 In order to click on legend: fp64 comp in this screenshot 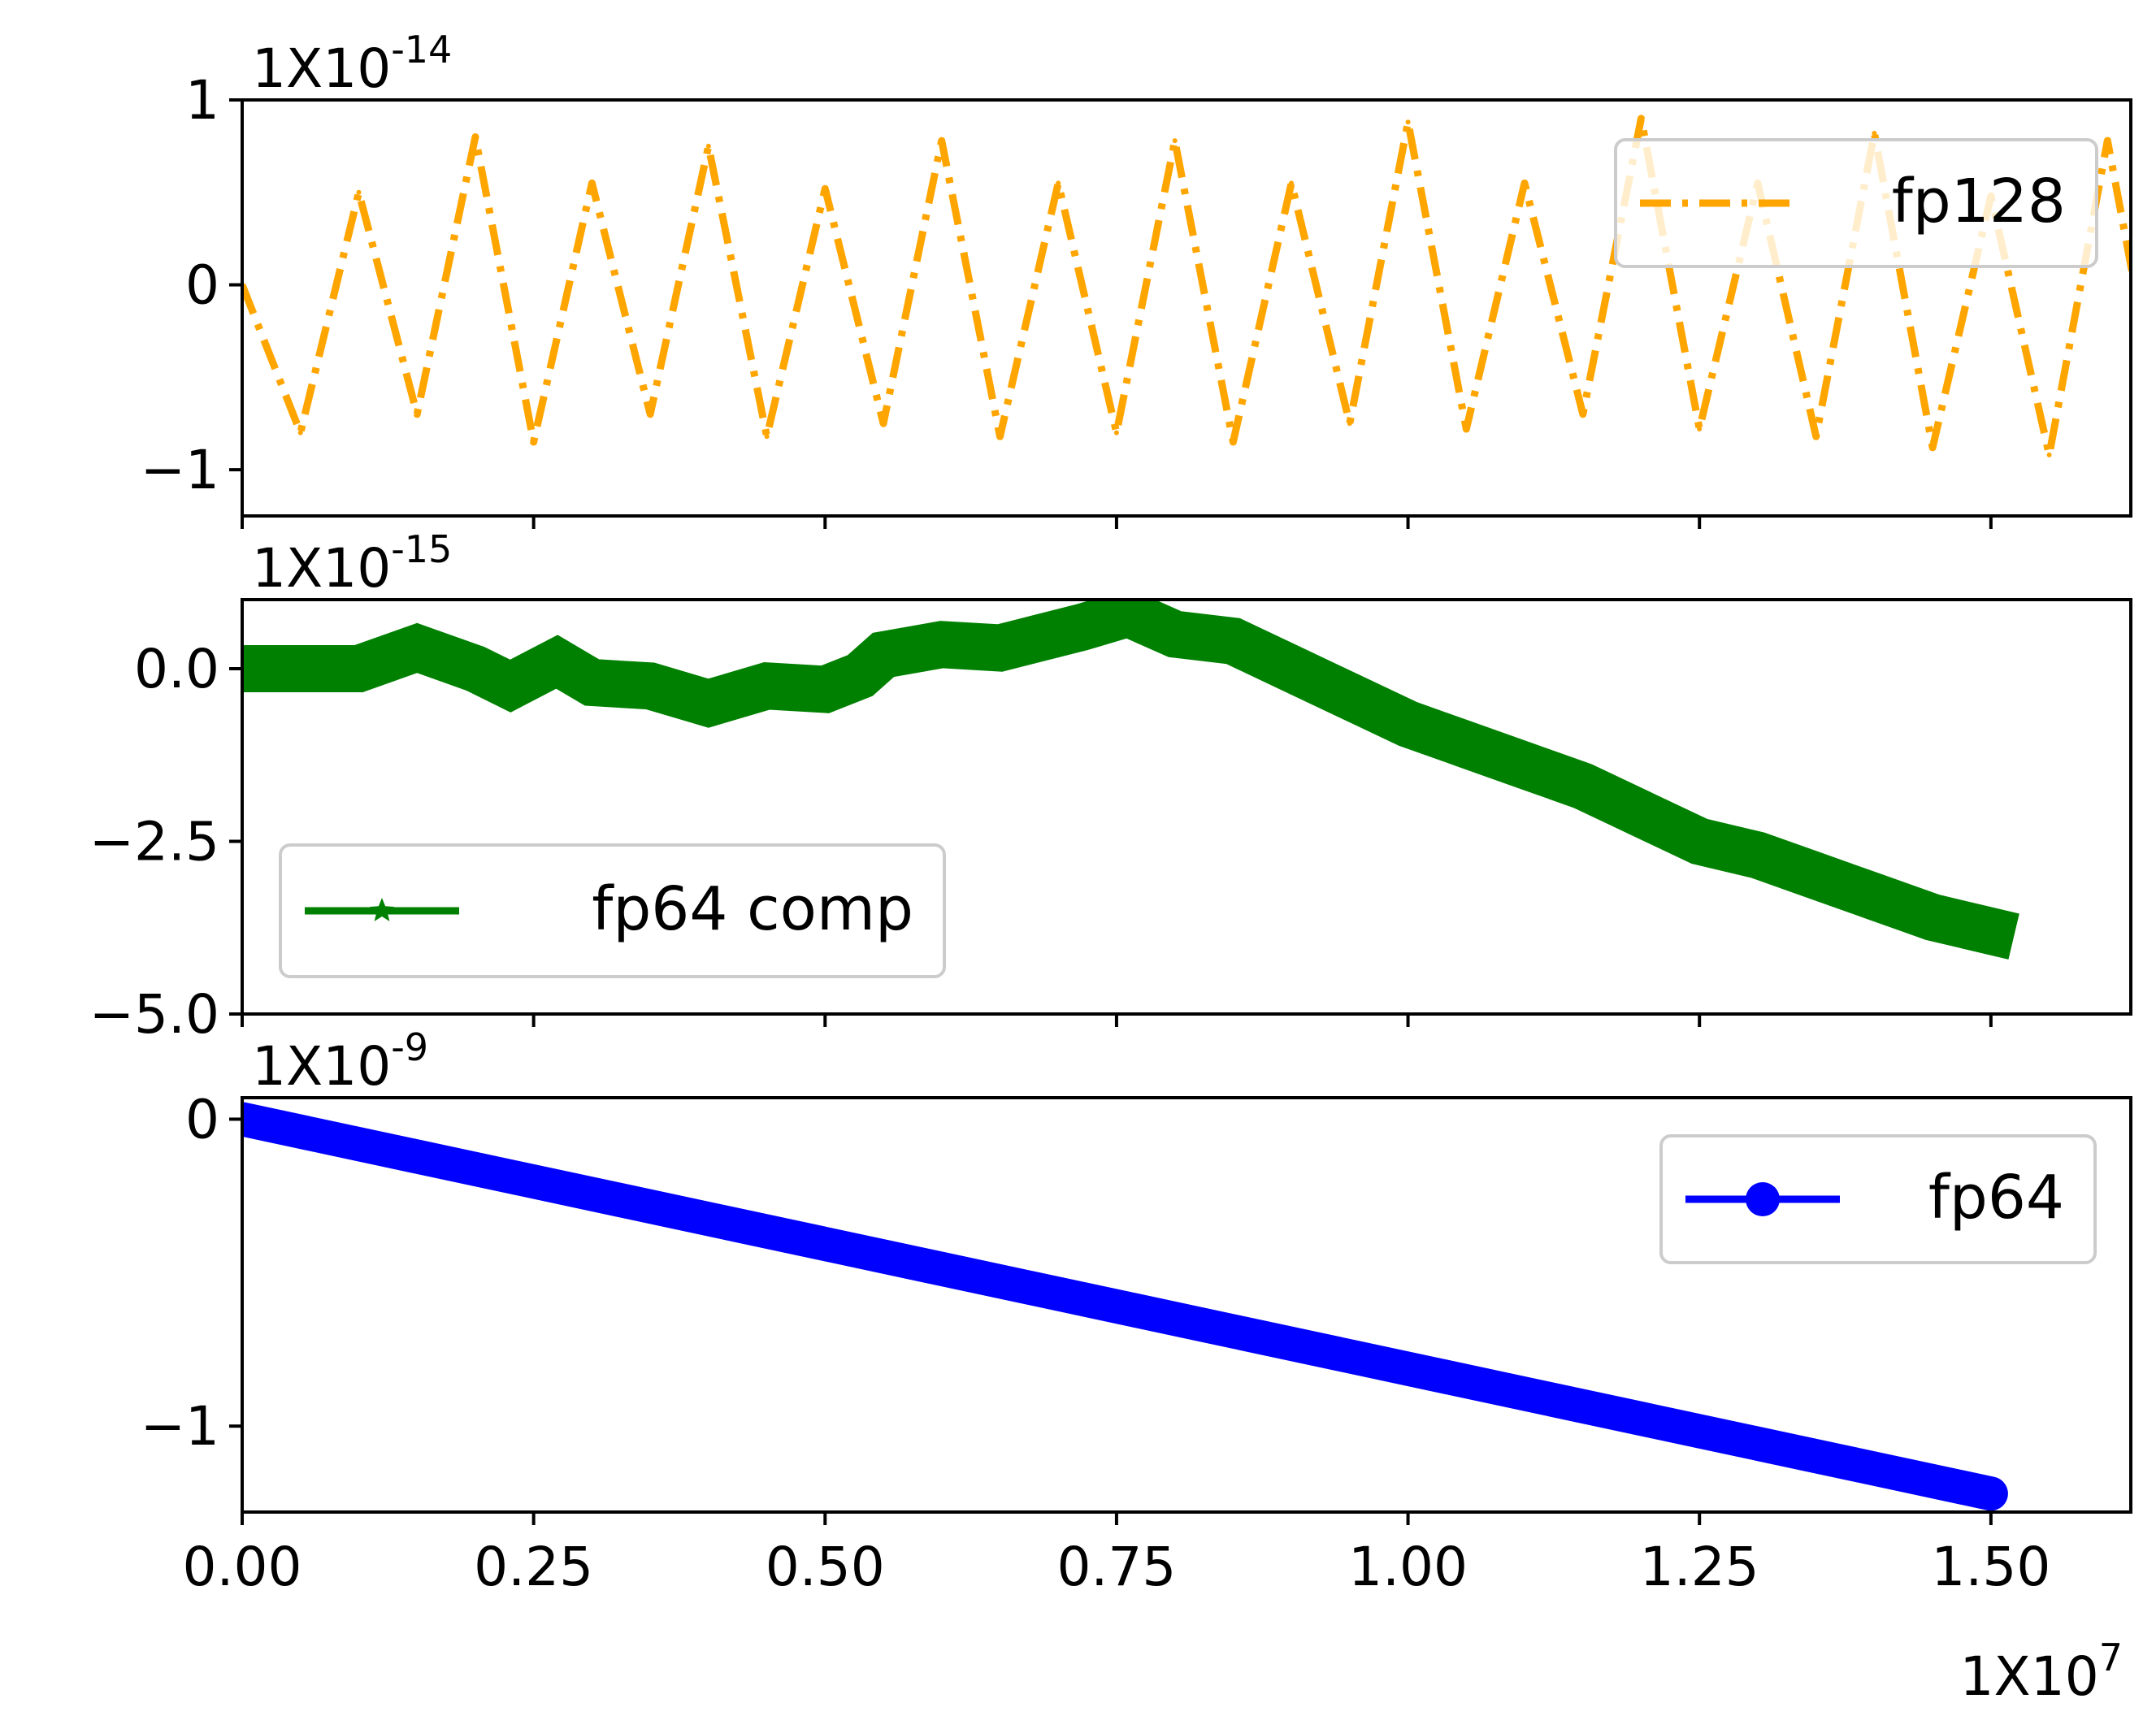, I will do `click(613, 911)`.